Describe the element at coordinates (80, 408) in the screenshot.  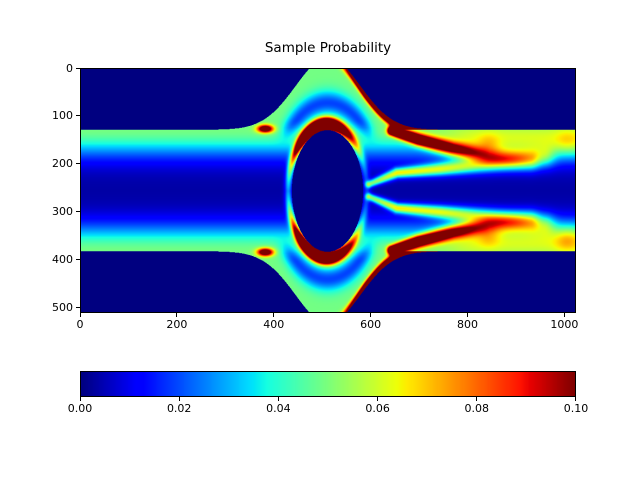
I see `colorbar-tick-label: 0.00` at that location.